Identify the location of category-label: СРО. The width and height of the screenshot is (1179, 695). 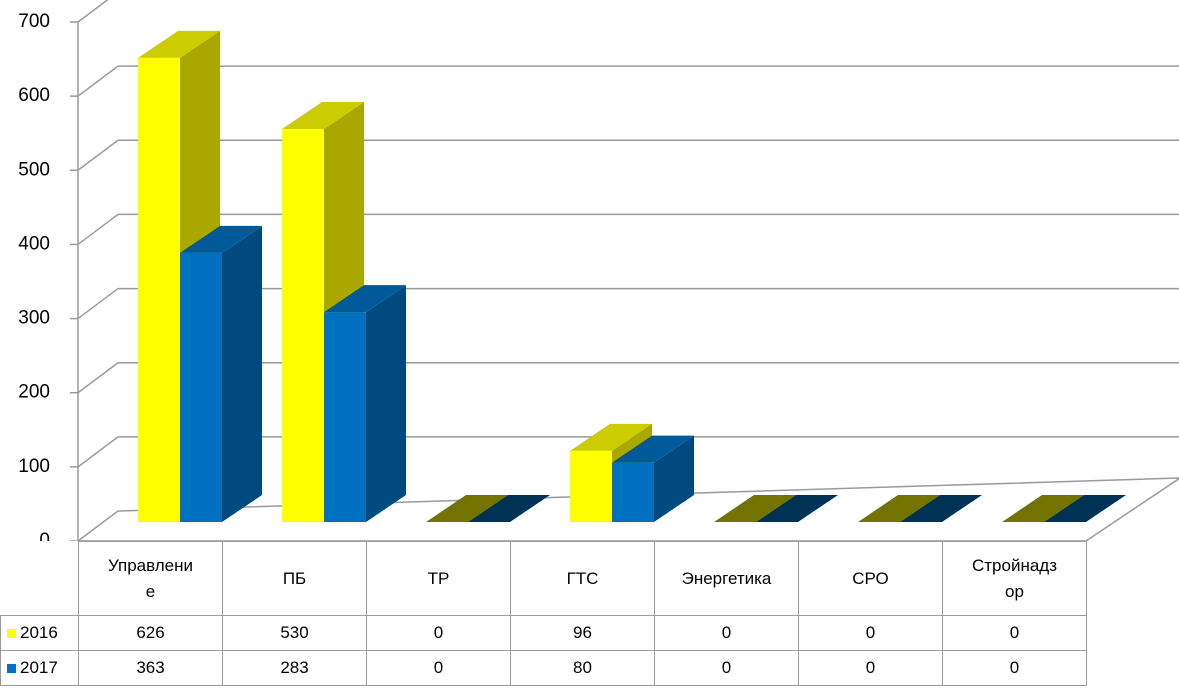
(870, 578).